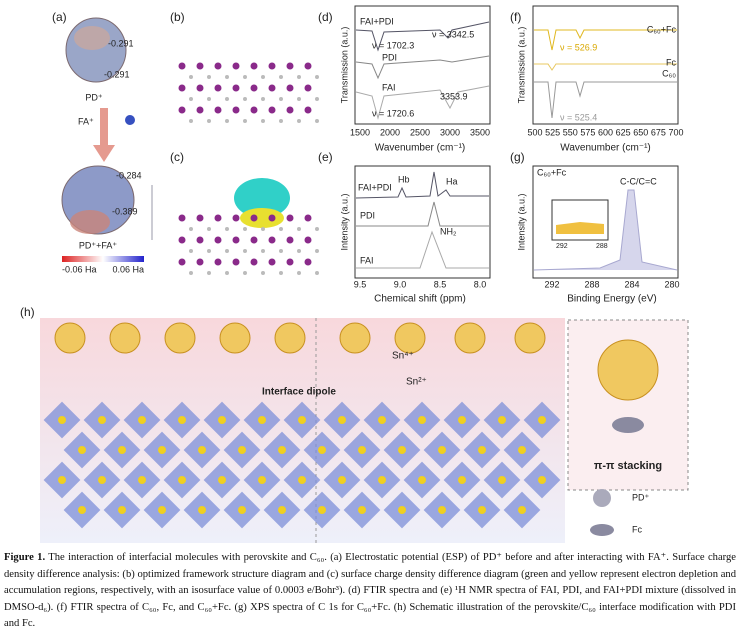  What do you see at coordinates (638, 181) in the screenshot?
I see `annotation: C-C/C=C` at bounding box center [638, 181].